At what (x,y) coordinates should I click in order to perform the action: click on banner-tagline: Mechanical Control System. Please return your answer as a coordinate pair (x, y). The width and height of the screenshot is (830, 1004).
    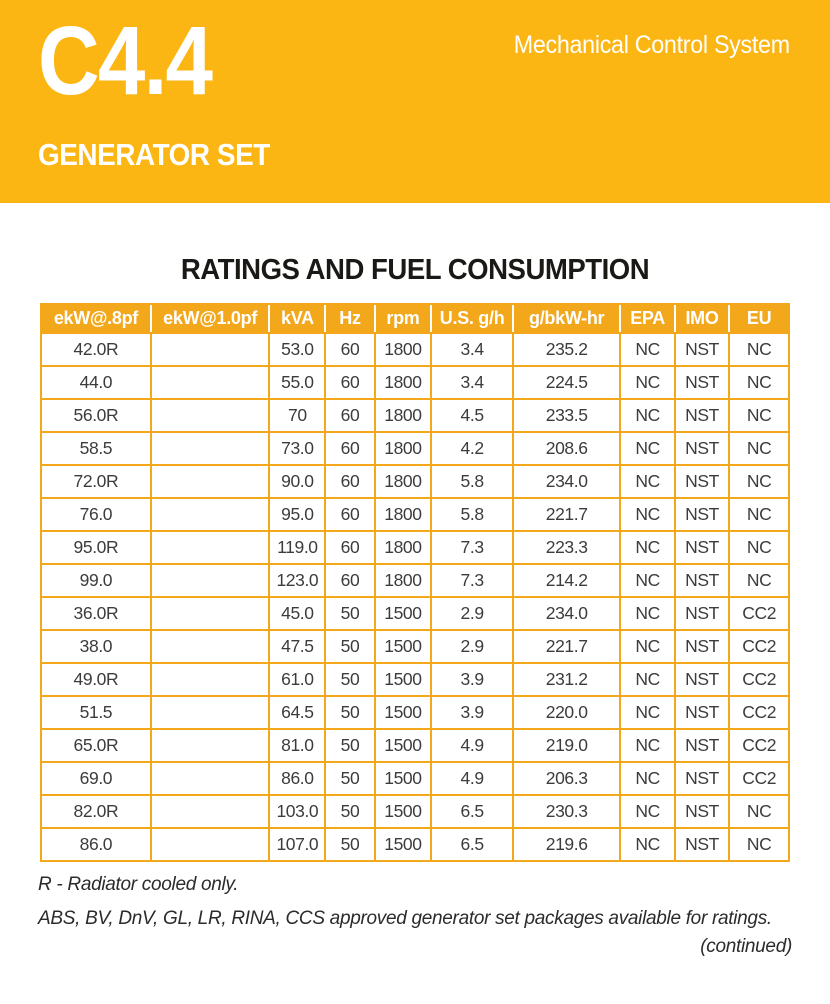
    Looking at the image, I should click on (651, 45).